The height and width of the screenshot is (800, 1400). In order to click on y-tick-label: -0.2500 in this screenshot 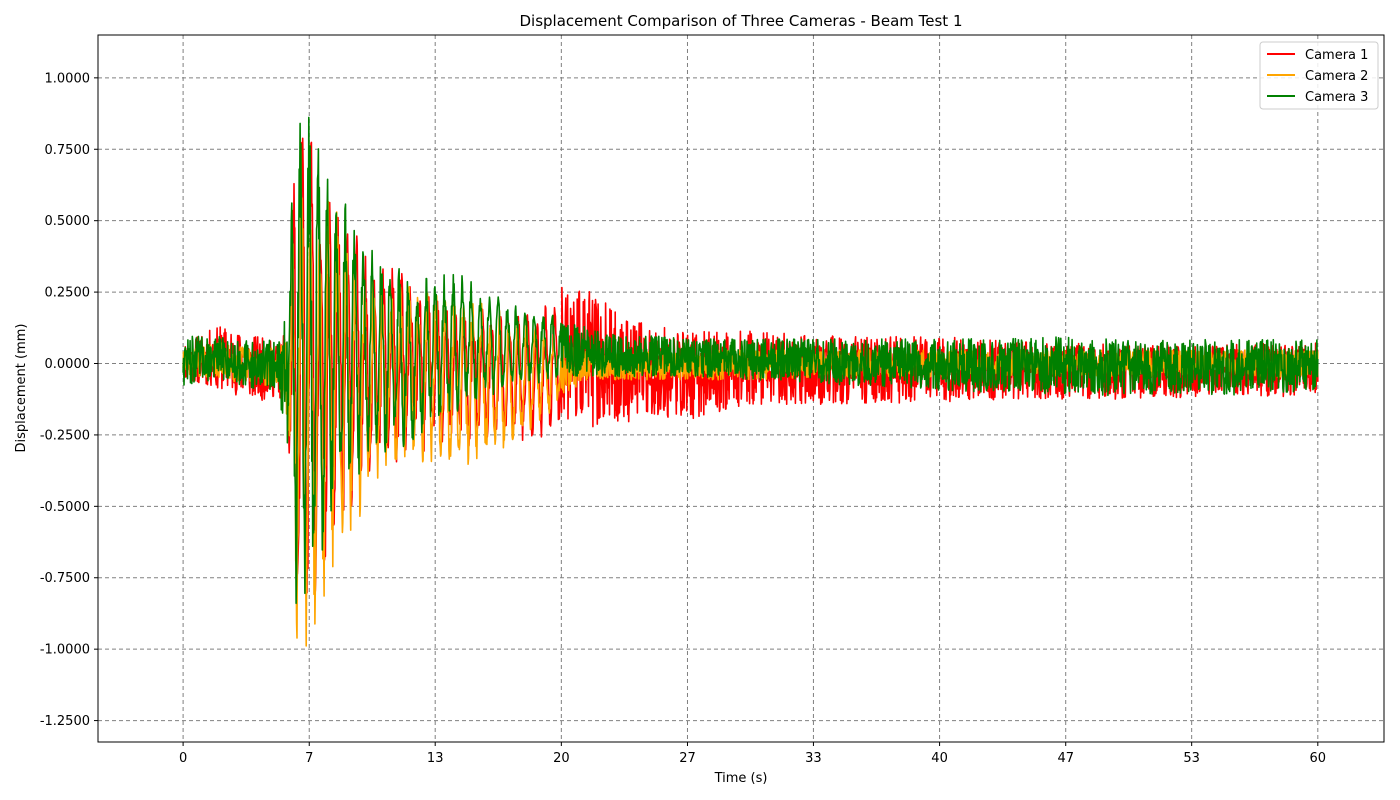, I will do `click(65, 435)`.